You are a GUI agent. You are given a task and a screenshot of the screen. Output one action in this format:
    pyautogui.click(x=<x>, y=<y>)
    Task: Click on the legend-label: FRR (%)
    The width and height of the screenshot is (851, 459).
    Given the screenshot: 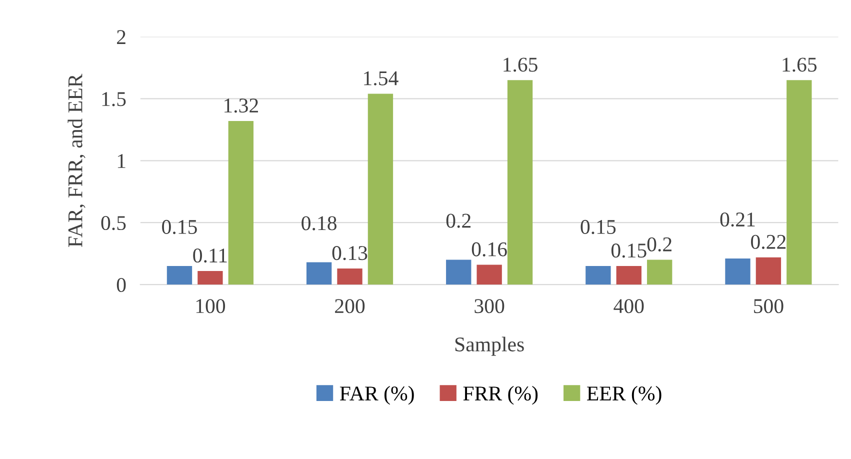 What is the action you would take?
    pyautogui.click(x=500, y=395)
    